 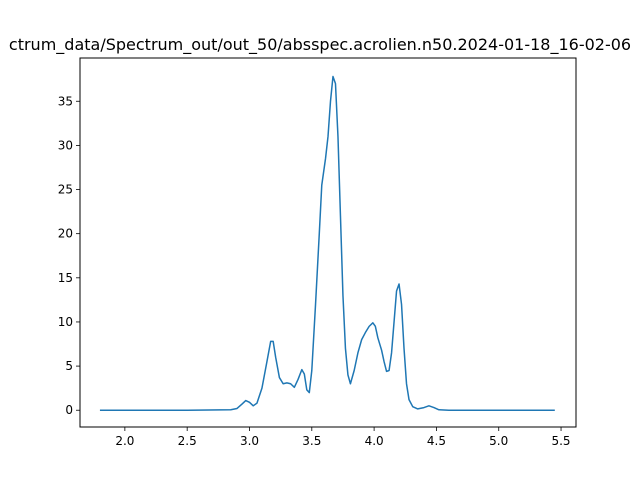 I want to click on y-tick-label: 10, so click(x=65, y=322).